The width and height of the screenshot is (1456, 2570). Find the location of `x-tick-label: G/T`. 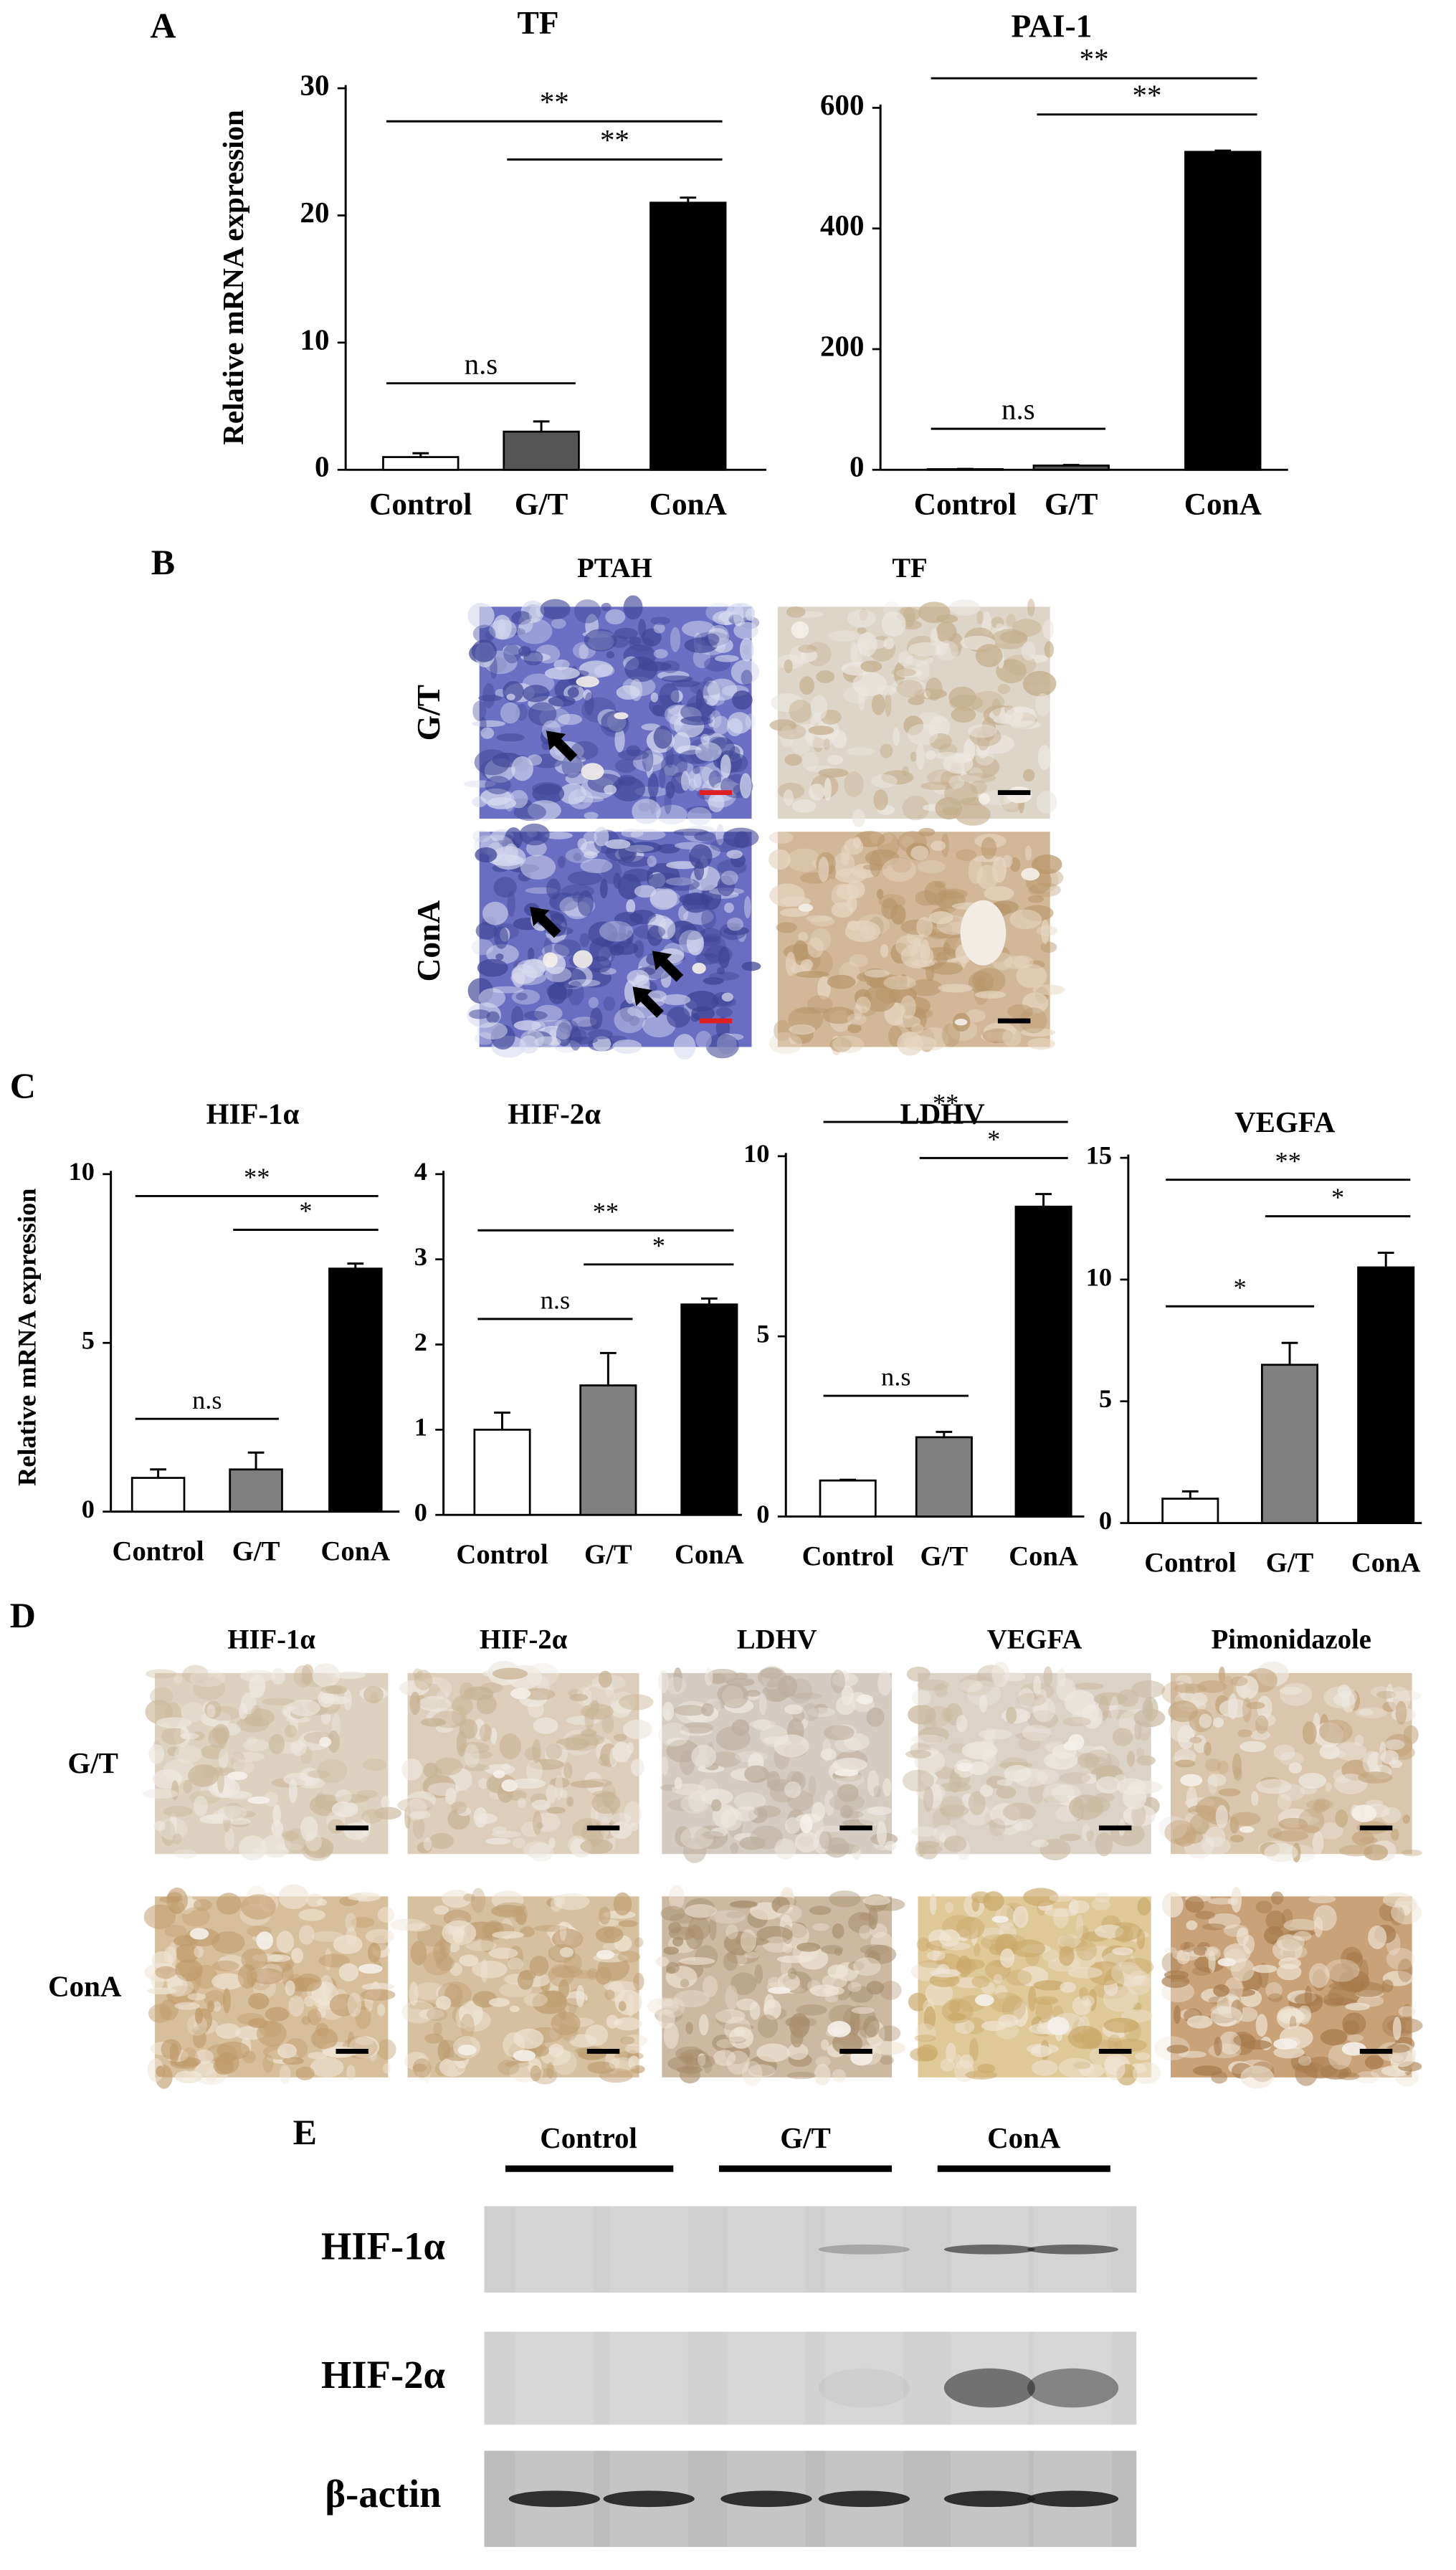

x-tick-label: G/T is located at coordinates (608, 1555).